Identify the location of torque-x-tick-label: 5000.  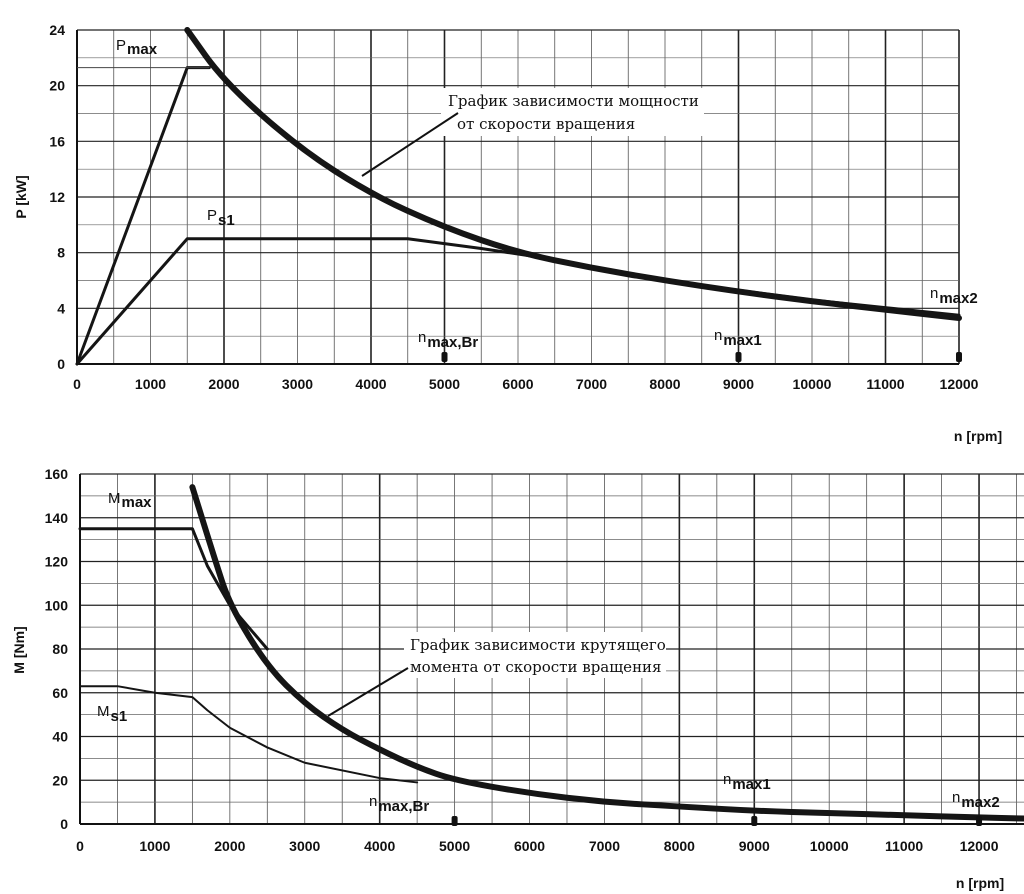
(454, 846).